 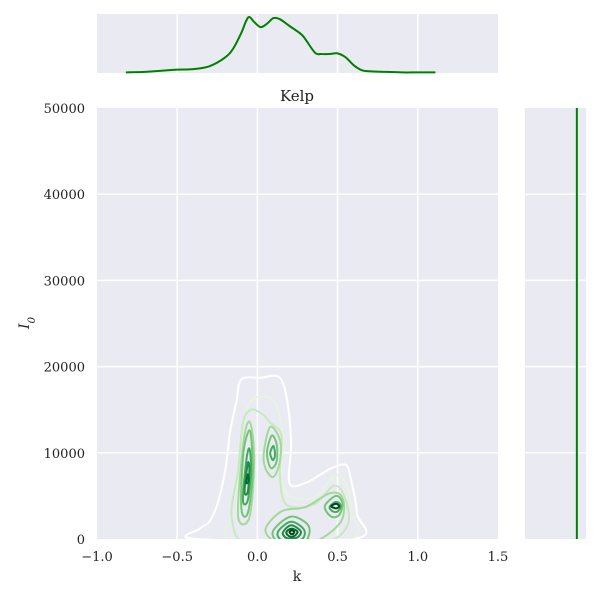 I want to click on marginal-x-background, so click(x=297, y=43).